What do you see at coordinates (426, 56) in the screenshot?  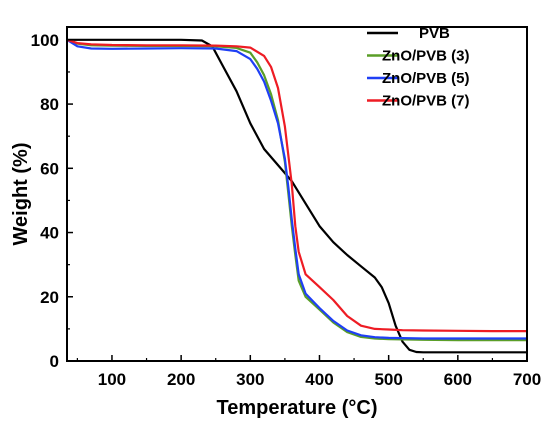 I see `legend-label-2: ZnO/PVB (3)` at bounding box center [426, 56].